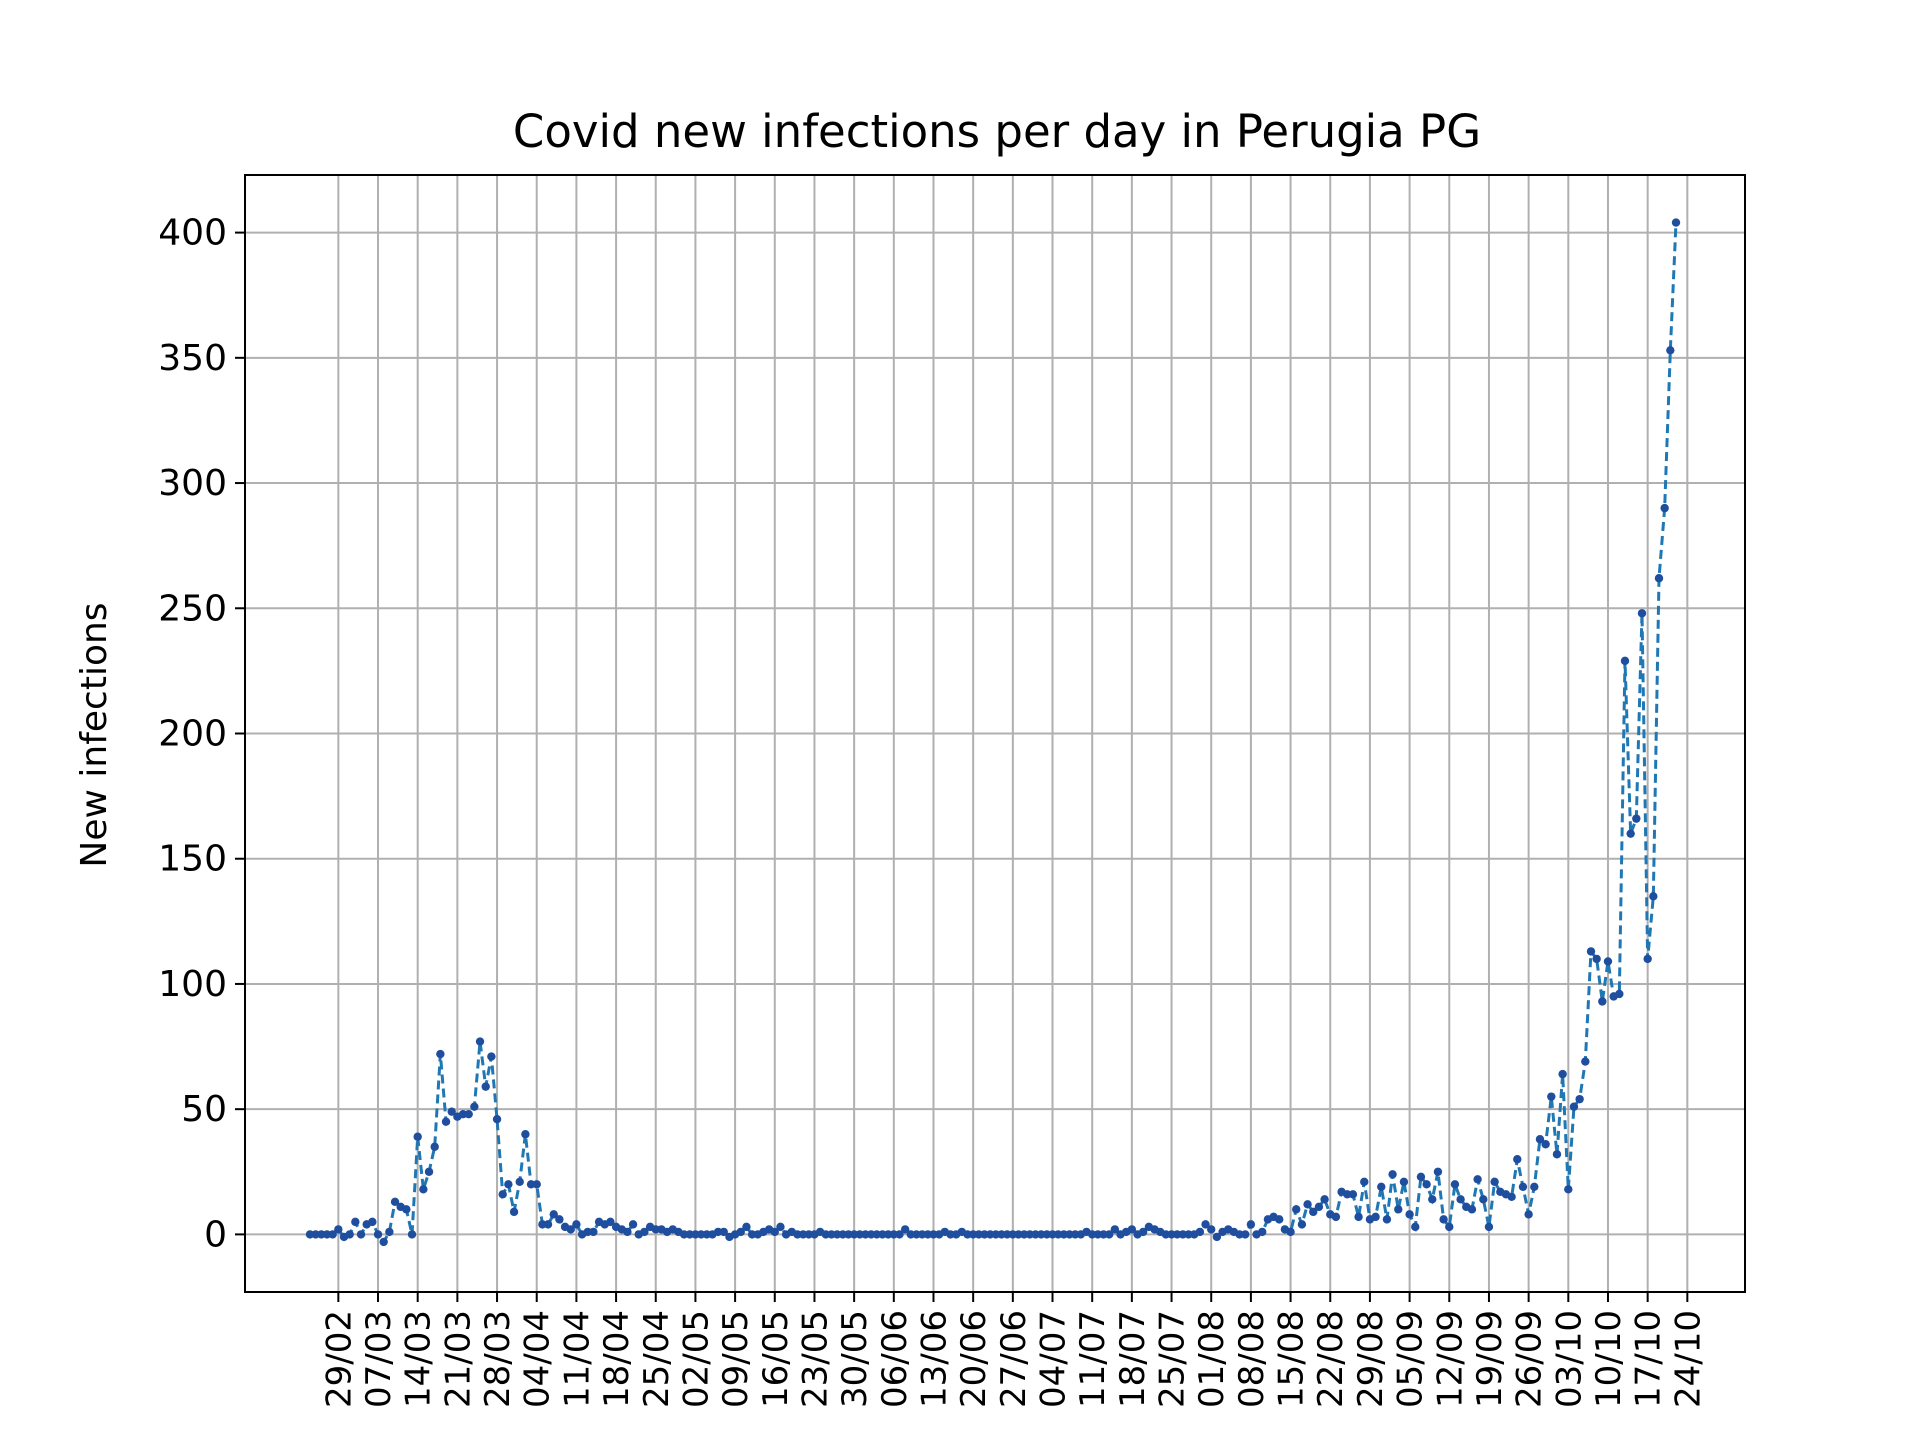 This screenshot has width=1920, height=1440. I want to click on x-tick-label: 25/07, so click(1173, 1359).